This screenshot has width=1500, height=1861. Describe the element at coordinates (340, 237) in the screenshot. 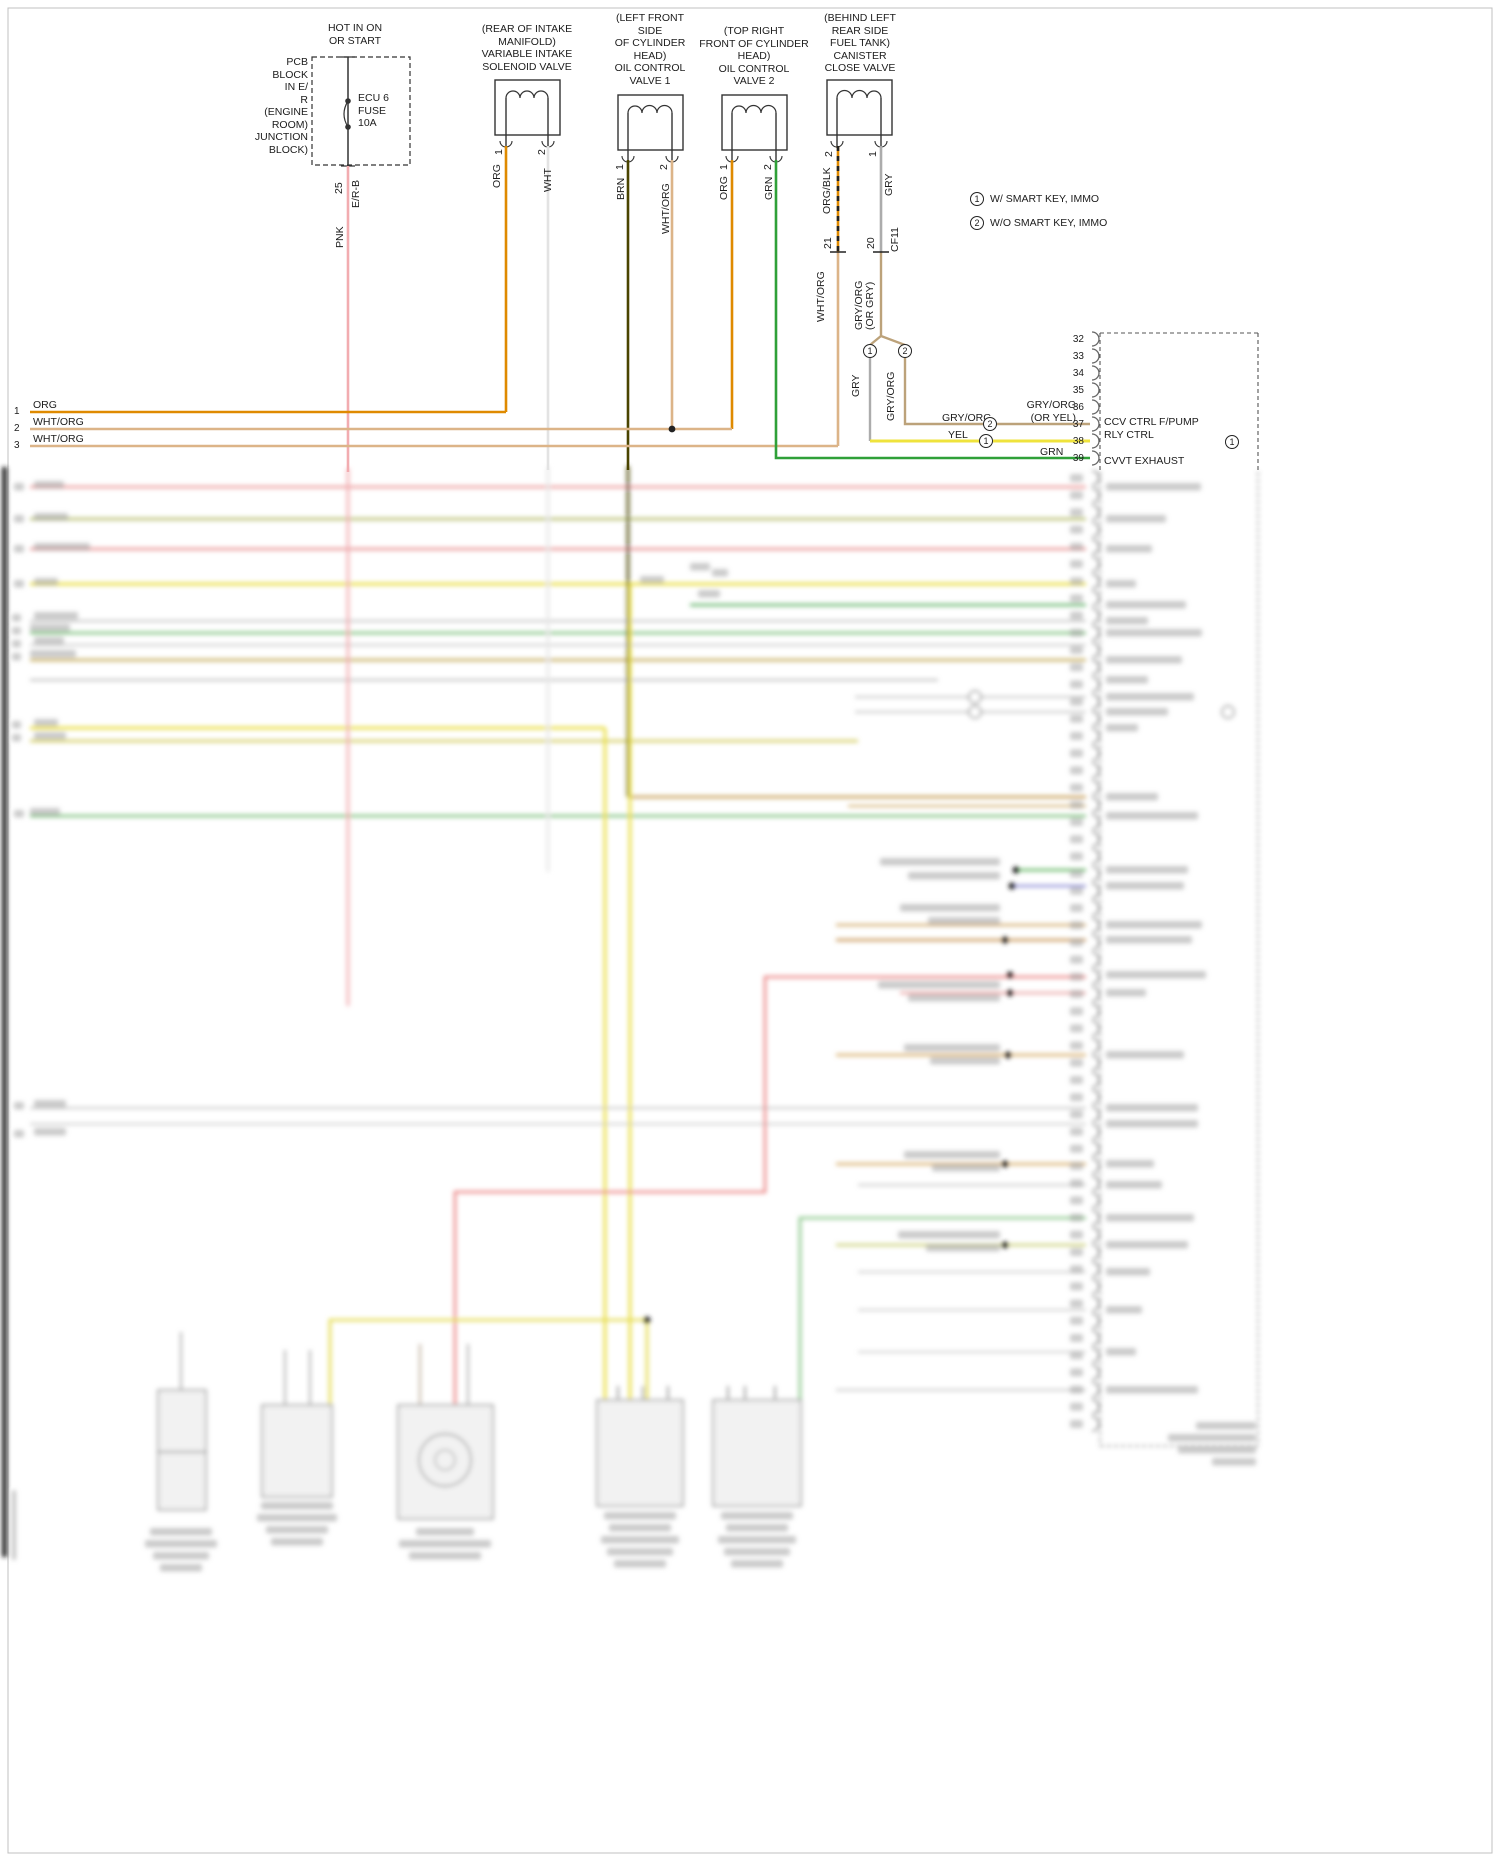

I see `wire-pnk-label: PNK` at that location.